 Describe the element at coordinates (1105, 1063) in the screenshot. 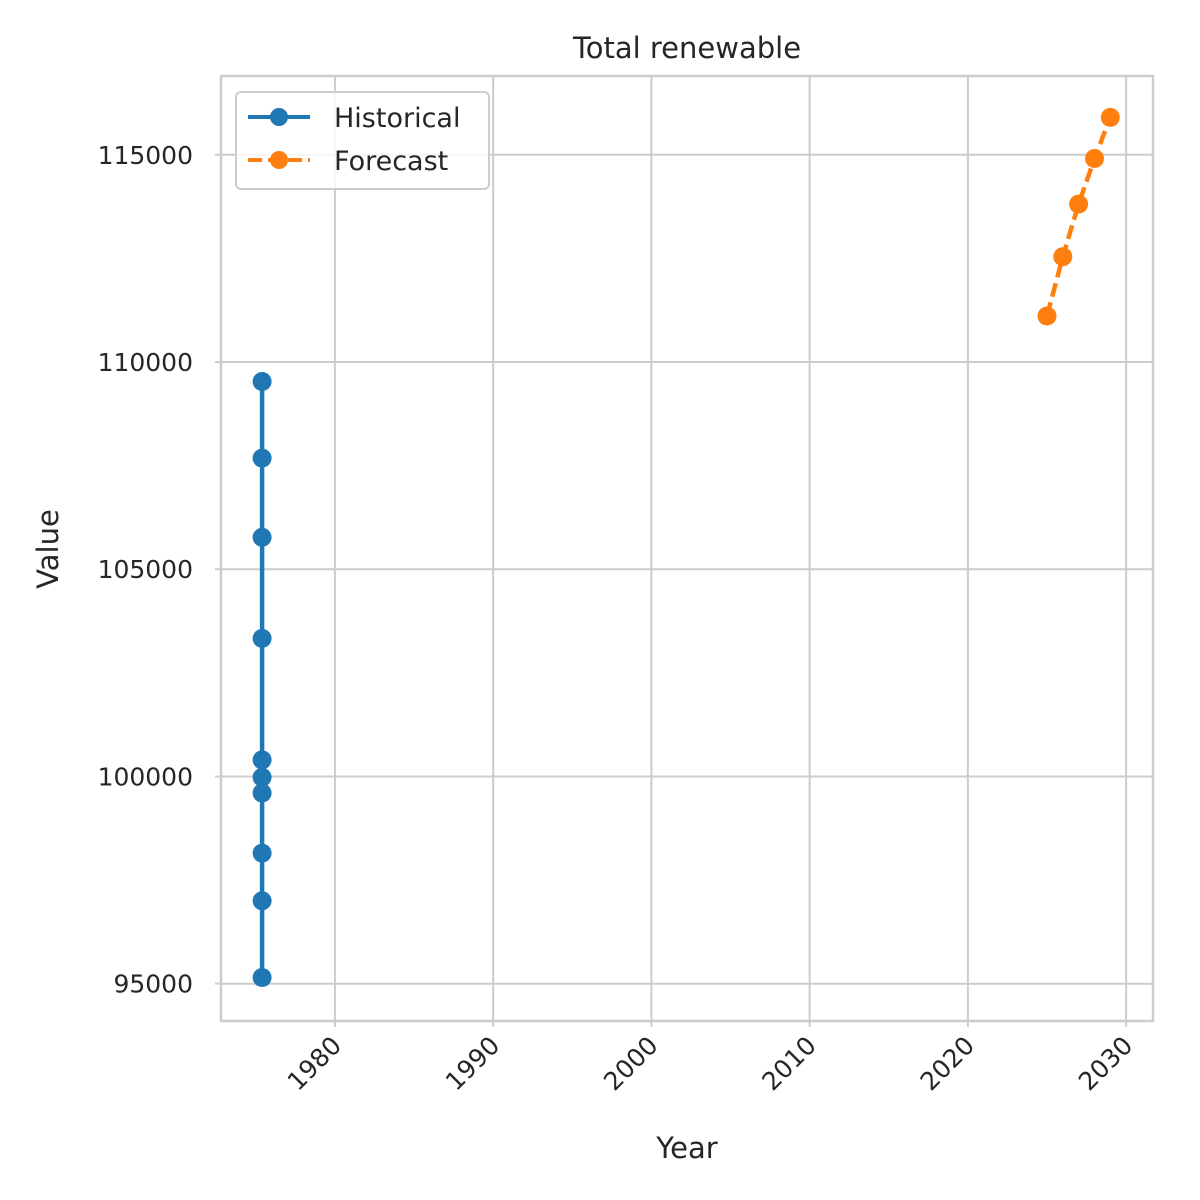

I see `x-tick-label: 2030` at that location.